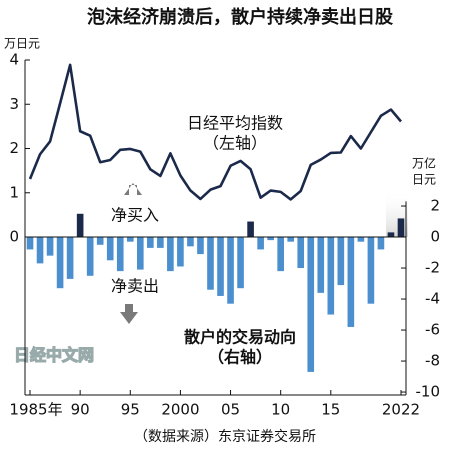  Describe the element at coordinates (432, 330) in the screenshot. I see `y2-tick-label: -6` at that location.